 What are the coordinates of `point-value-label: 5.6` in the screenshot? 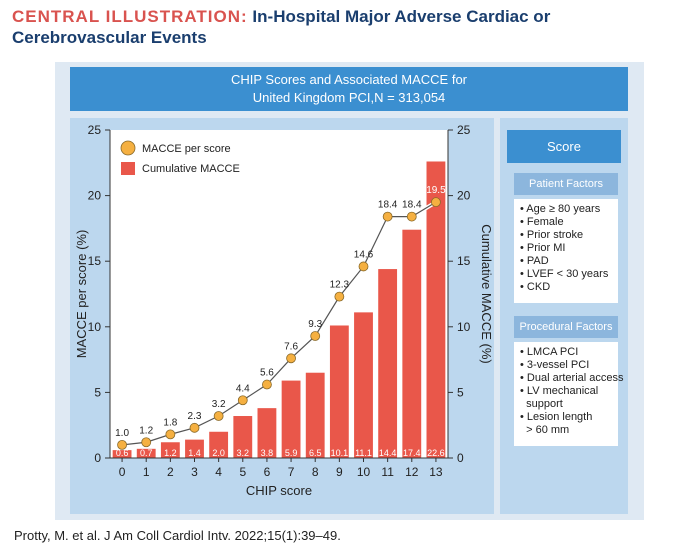 It's located at (267, 373).